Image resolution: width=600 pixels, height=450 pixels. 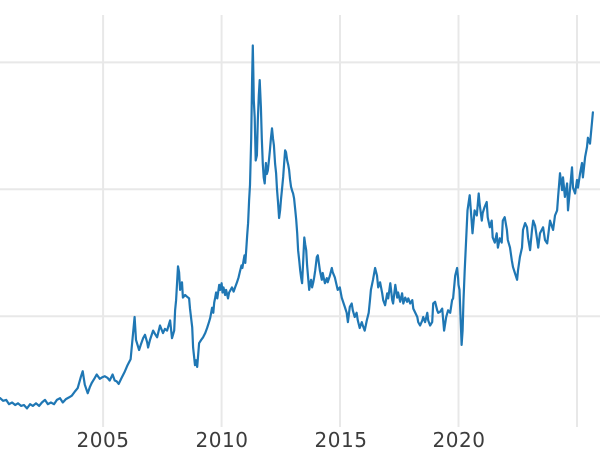 What do you see at coordinates (341, 439) in the screenshot?
I see `x-tick-label-2015: 2015` at bounding box center [341, 439].